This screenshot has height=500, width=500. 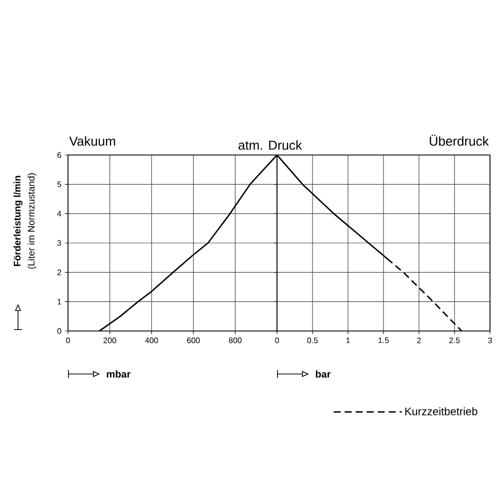 I want to click on x-axis-title: bar, so click(x=323, y=374).